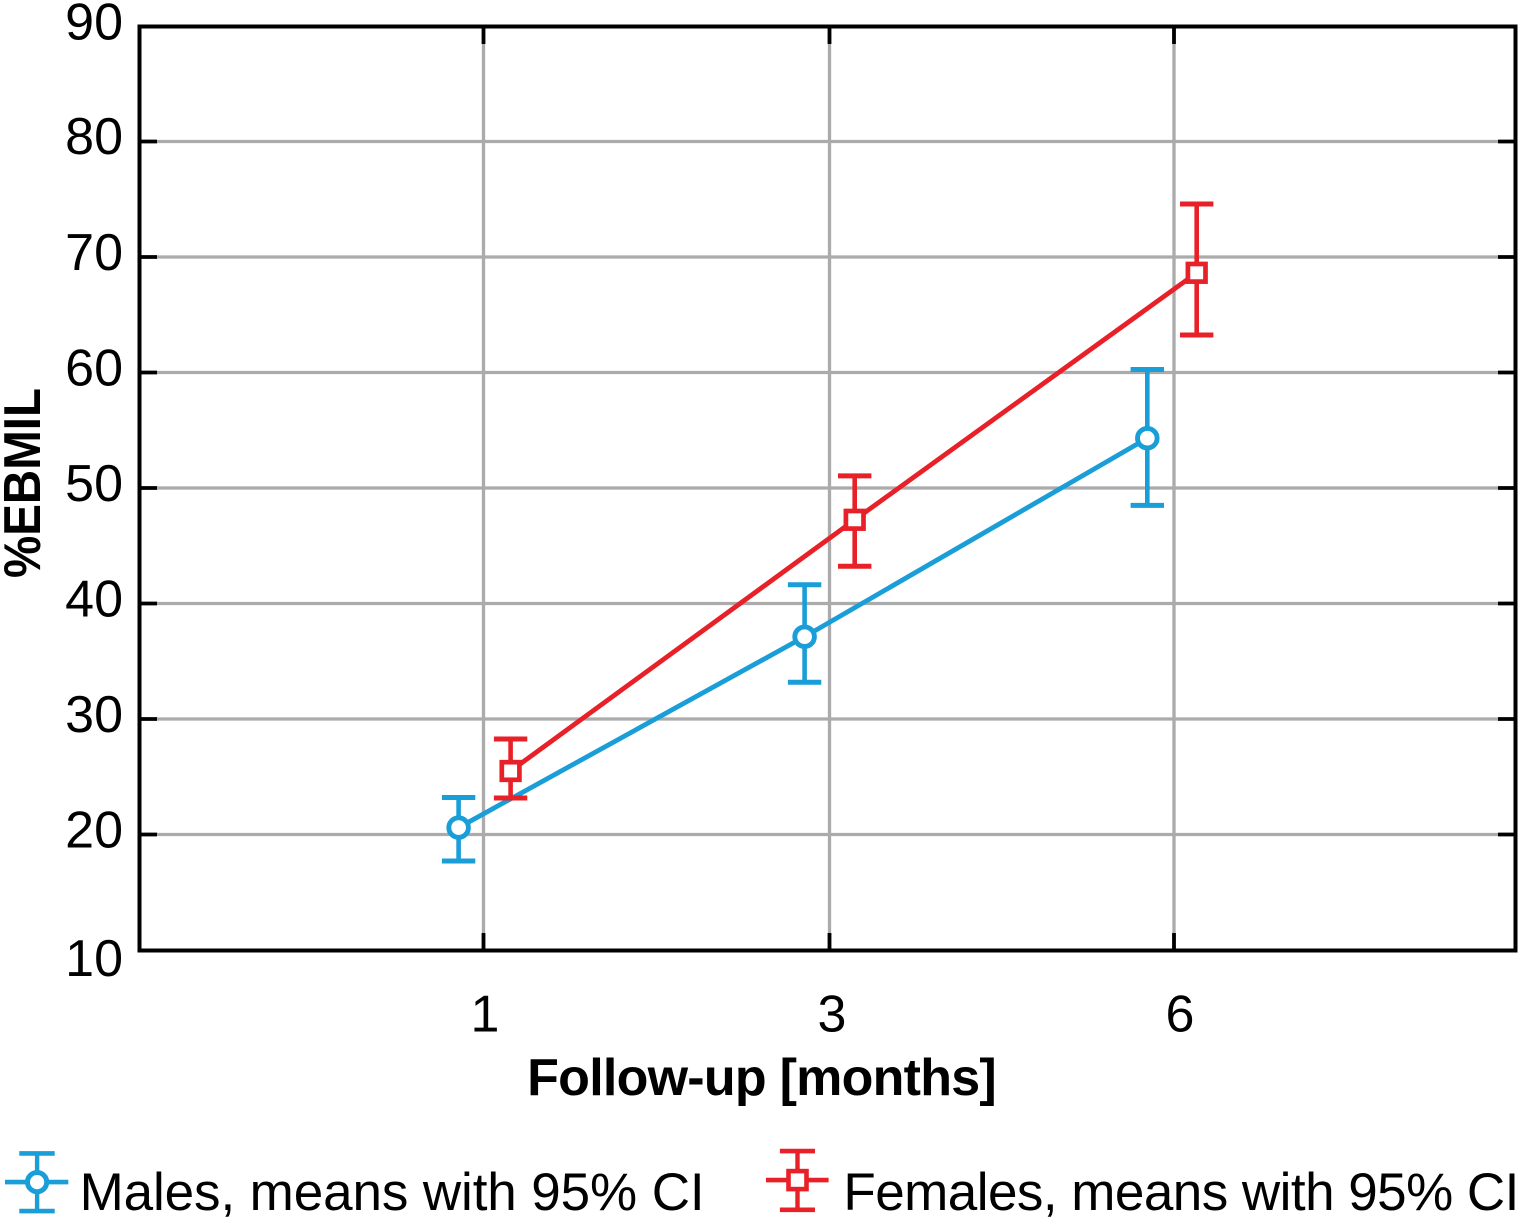  Describe the element at coordinates (1181, 1192) in the screenshot. I see `svg-text: Females, means with 95% CI` at that location.